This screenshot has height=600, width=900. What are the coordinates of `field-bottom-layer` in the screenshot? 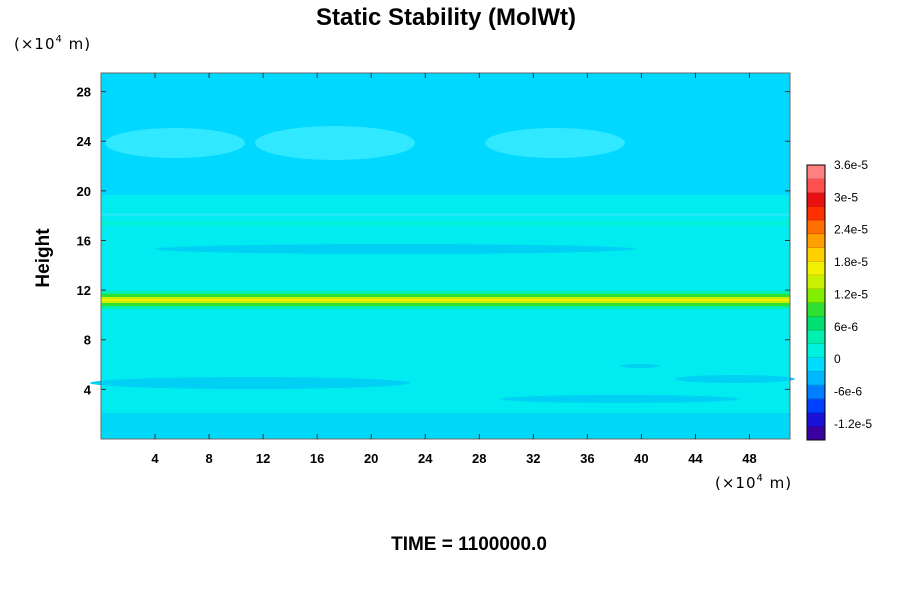 It's located at (445, 426).